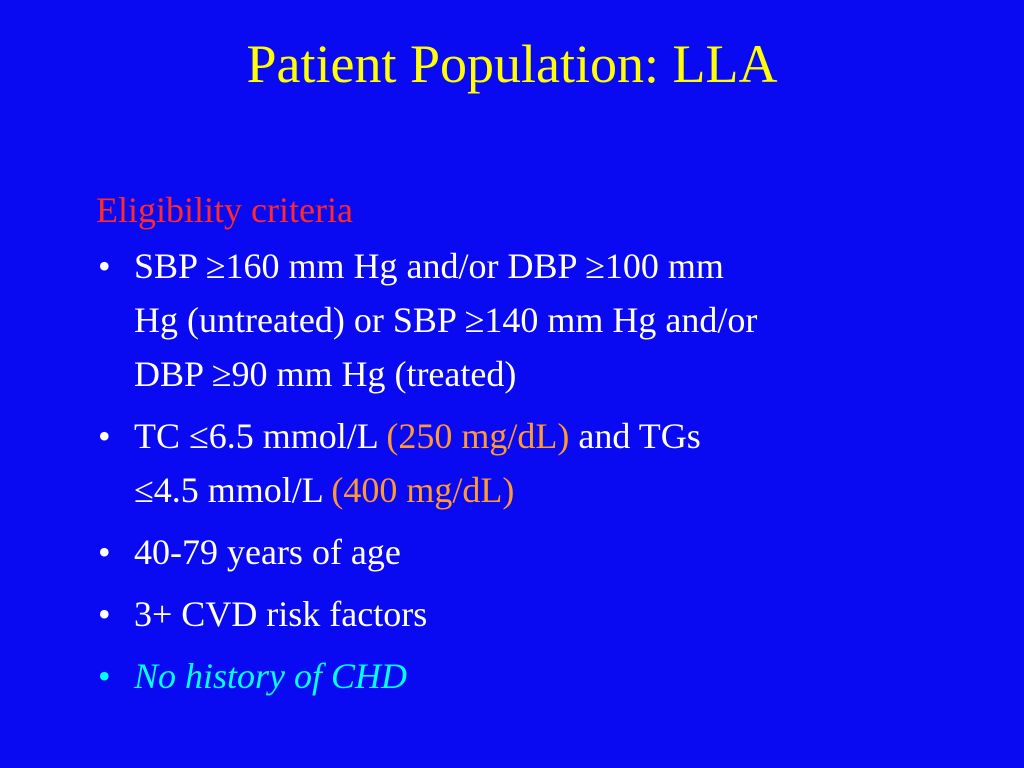 The width and height of the screenshot is (1024, 768). What do you see at coordinates (233, 490) in the screenshot?
I see `tg-limit-text: ≤4.5 mmol/L` at bounding box center [233, 490].